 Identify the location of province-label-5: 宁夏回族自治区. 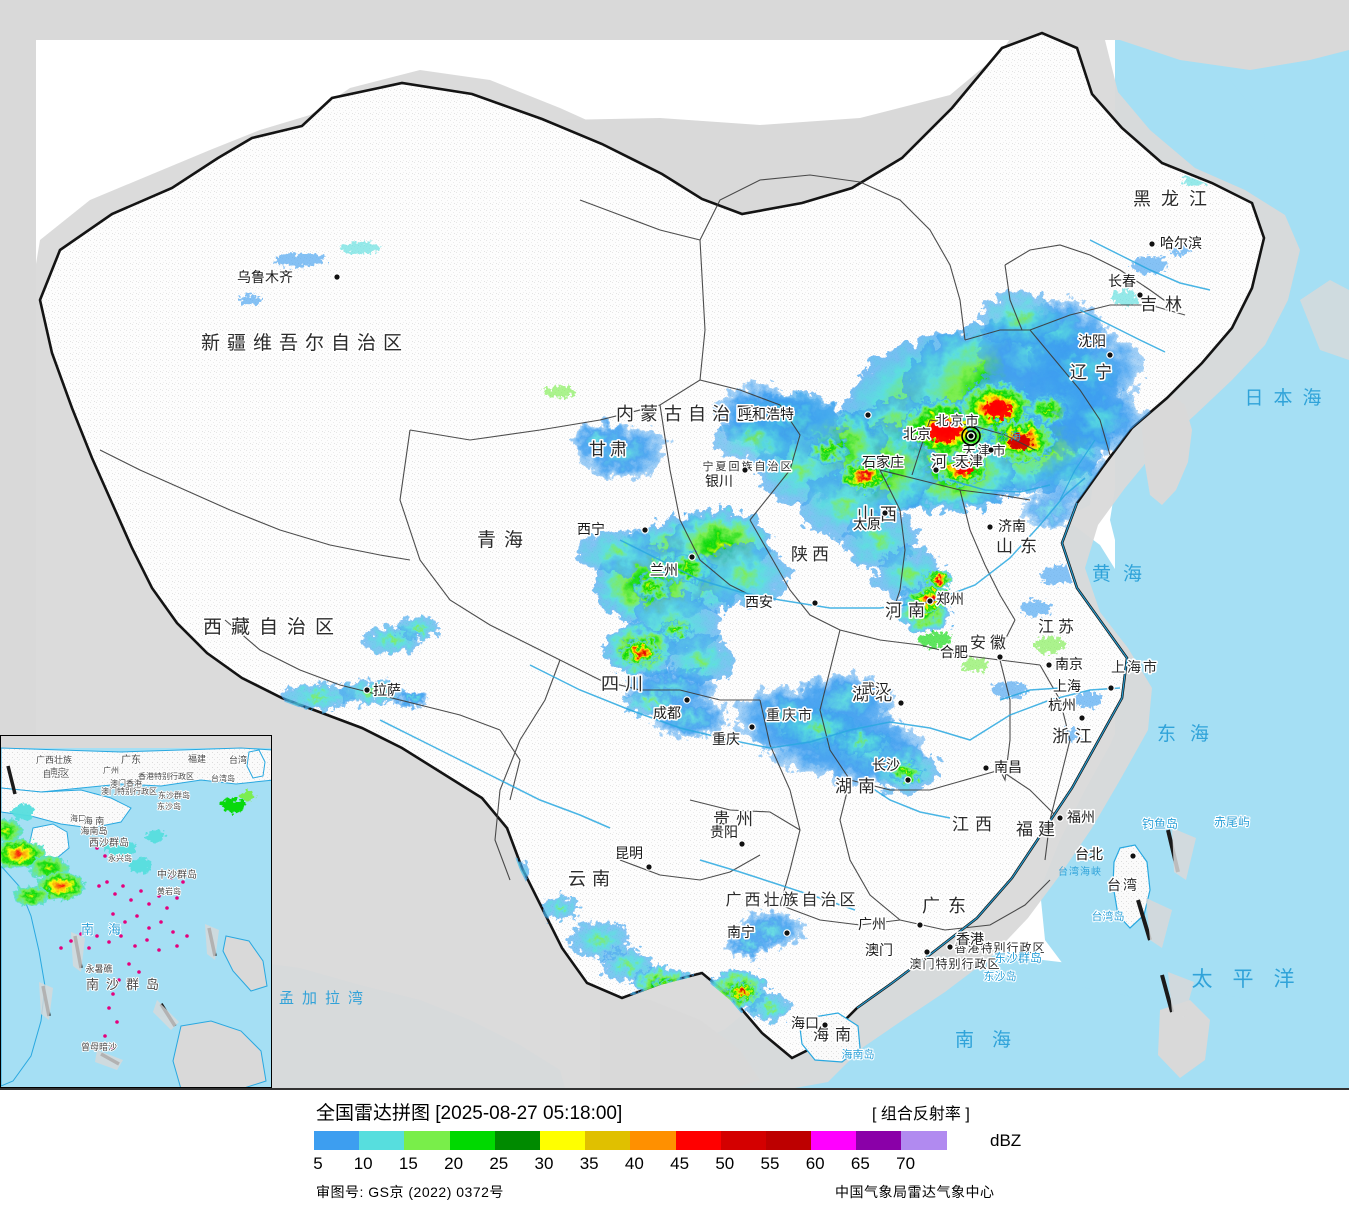
(748, 466).